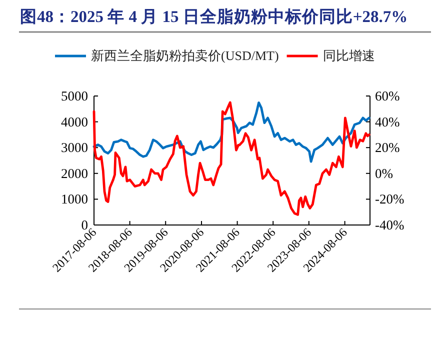 The image size is (440, 341). What do you see at coordinates (389, 199) in the screenshot?
I see `y2-tick-label: -20%` at bounding box center [389, 199].